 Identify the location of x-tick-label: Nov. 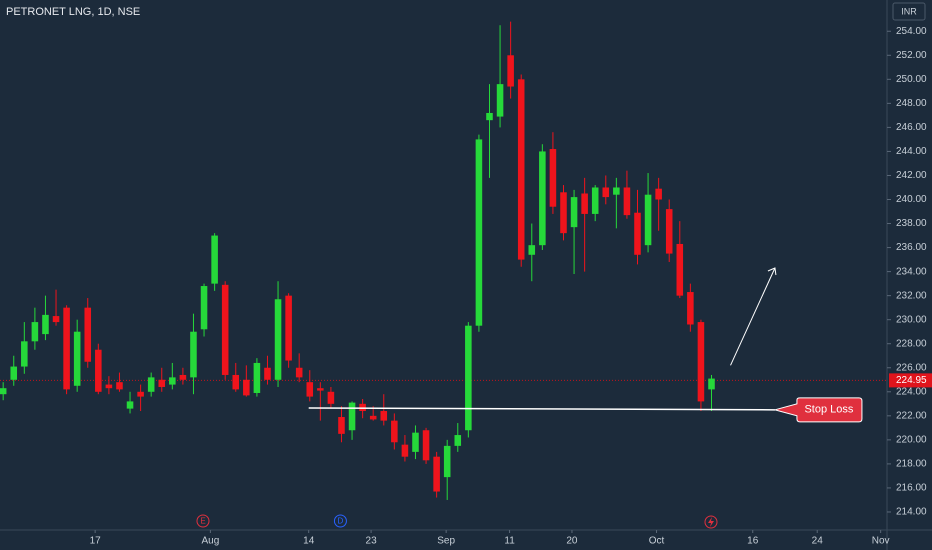
(881, 541).